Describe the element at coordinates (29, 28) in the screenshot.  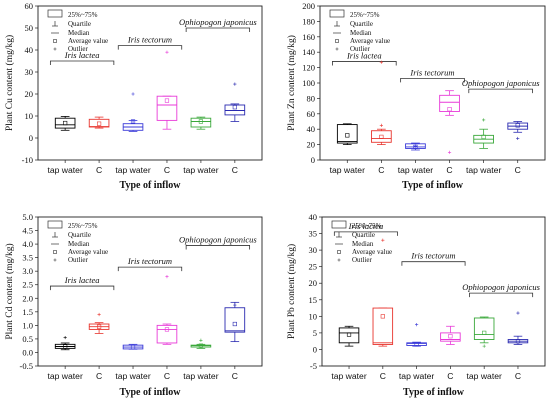
I see `y-tick-label: 50` at that location.